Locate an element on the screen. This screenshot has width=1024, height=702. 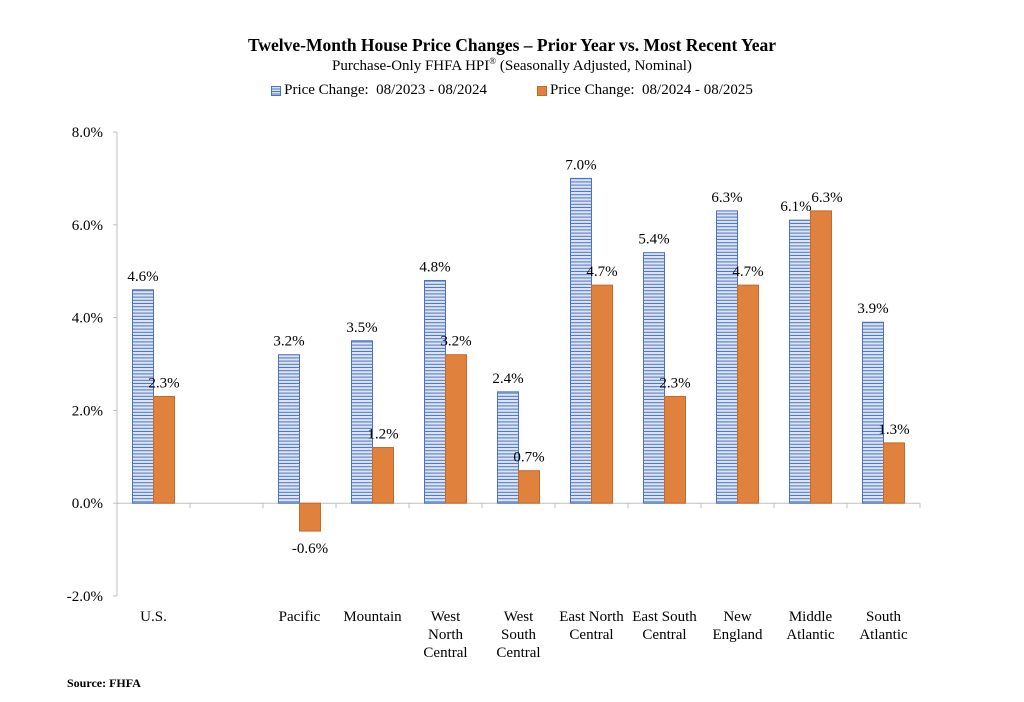
data-label: 1.3% is located at coordinates (893, 430).